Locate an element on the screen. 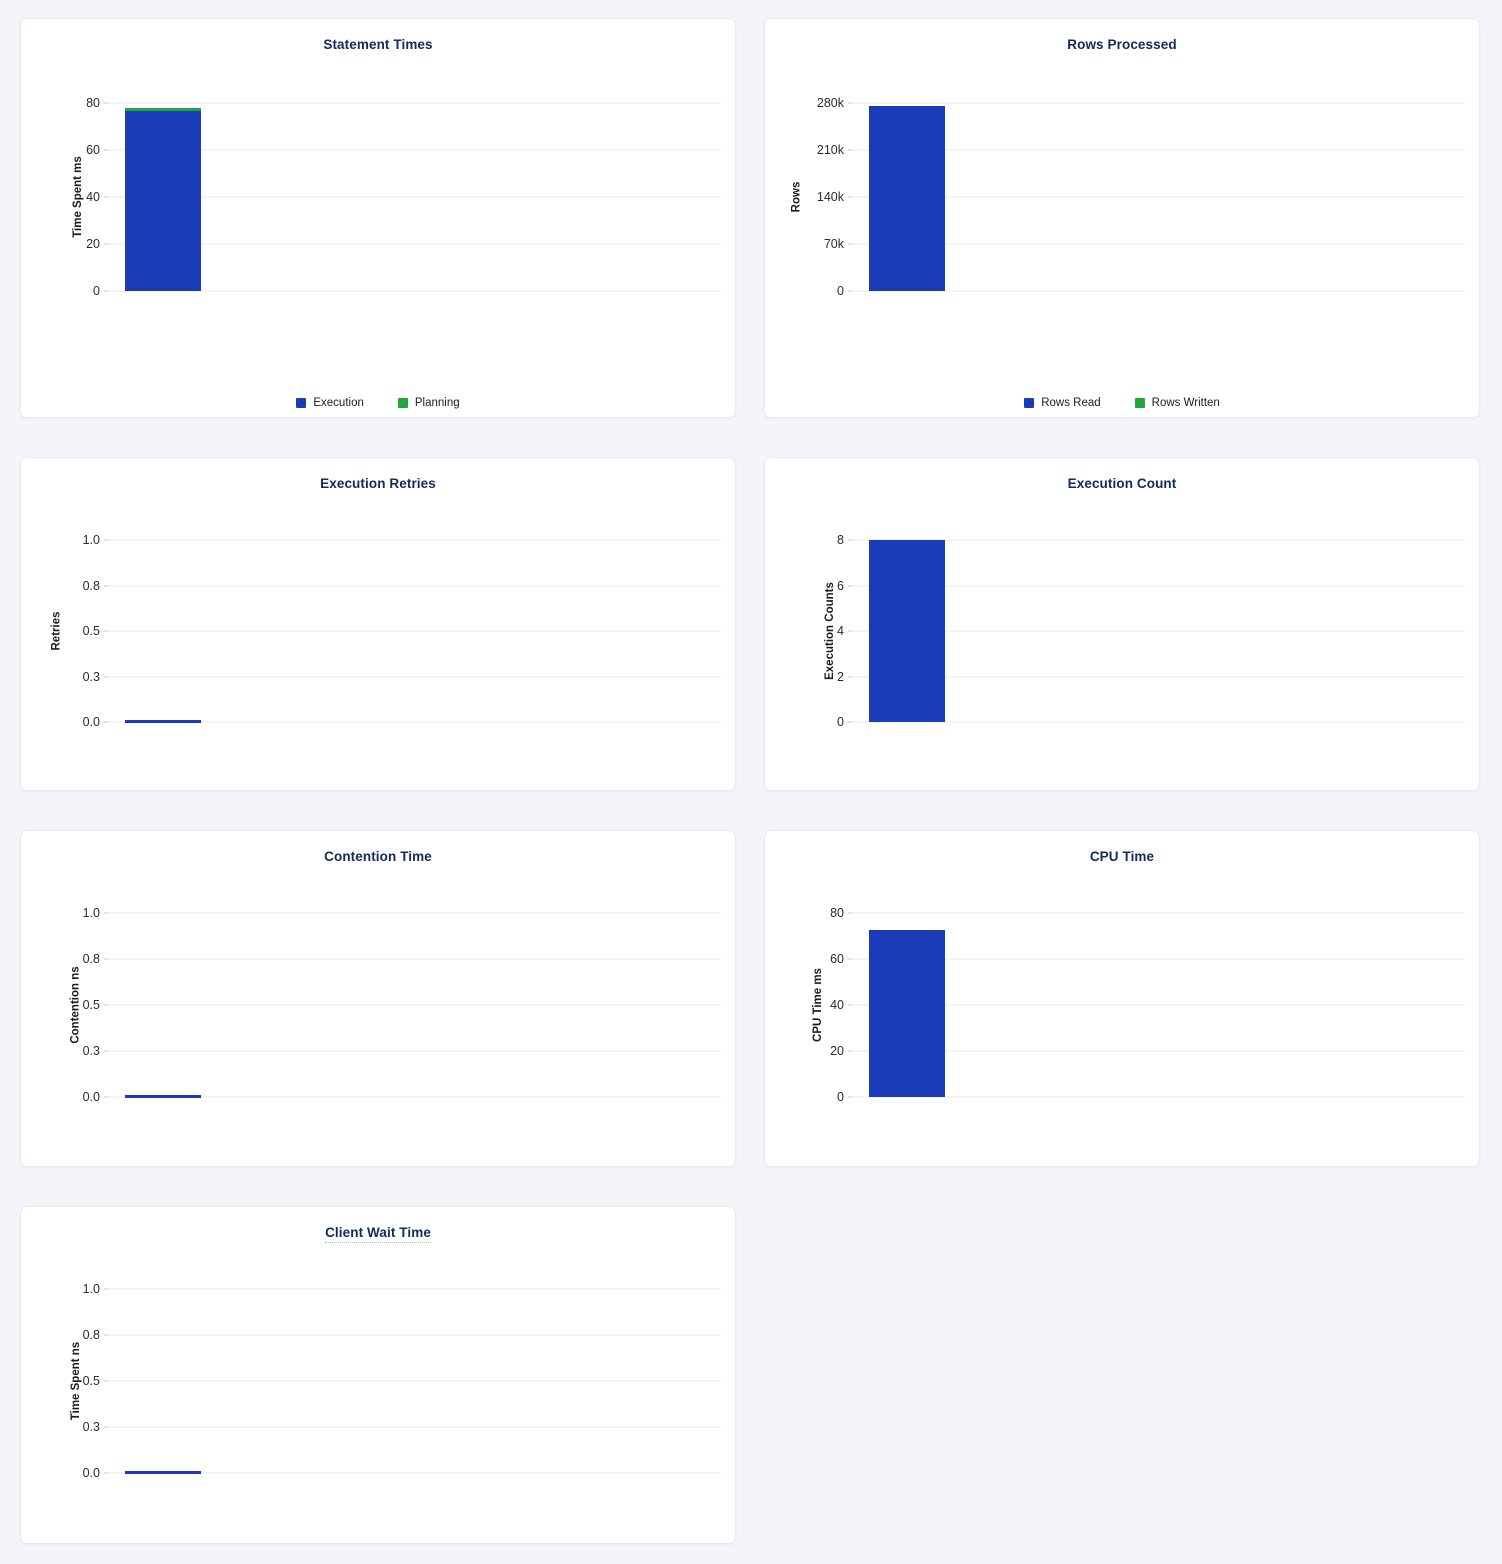 The width and height of the screenshot is (1502, 1564). legend-statement-times: Execution Planning is located at coordinates (378, 403).